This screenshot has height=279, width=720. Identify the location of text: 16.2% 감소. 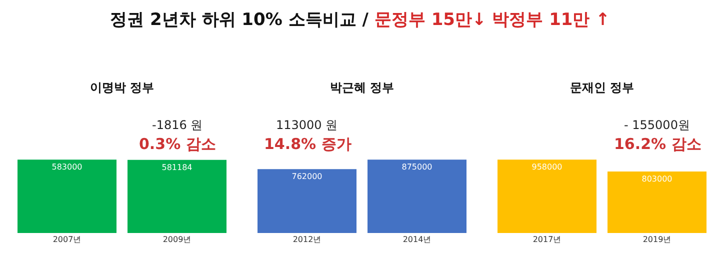
(658, 144).